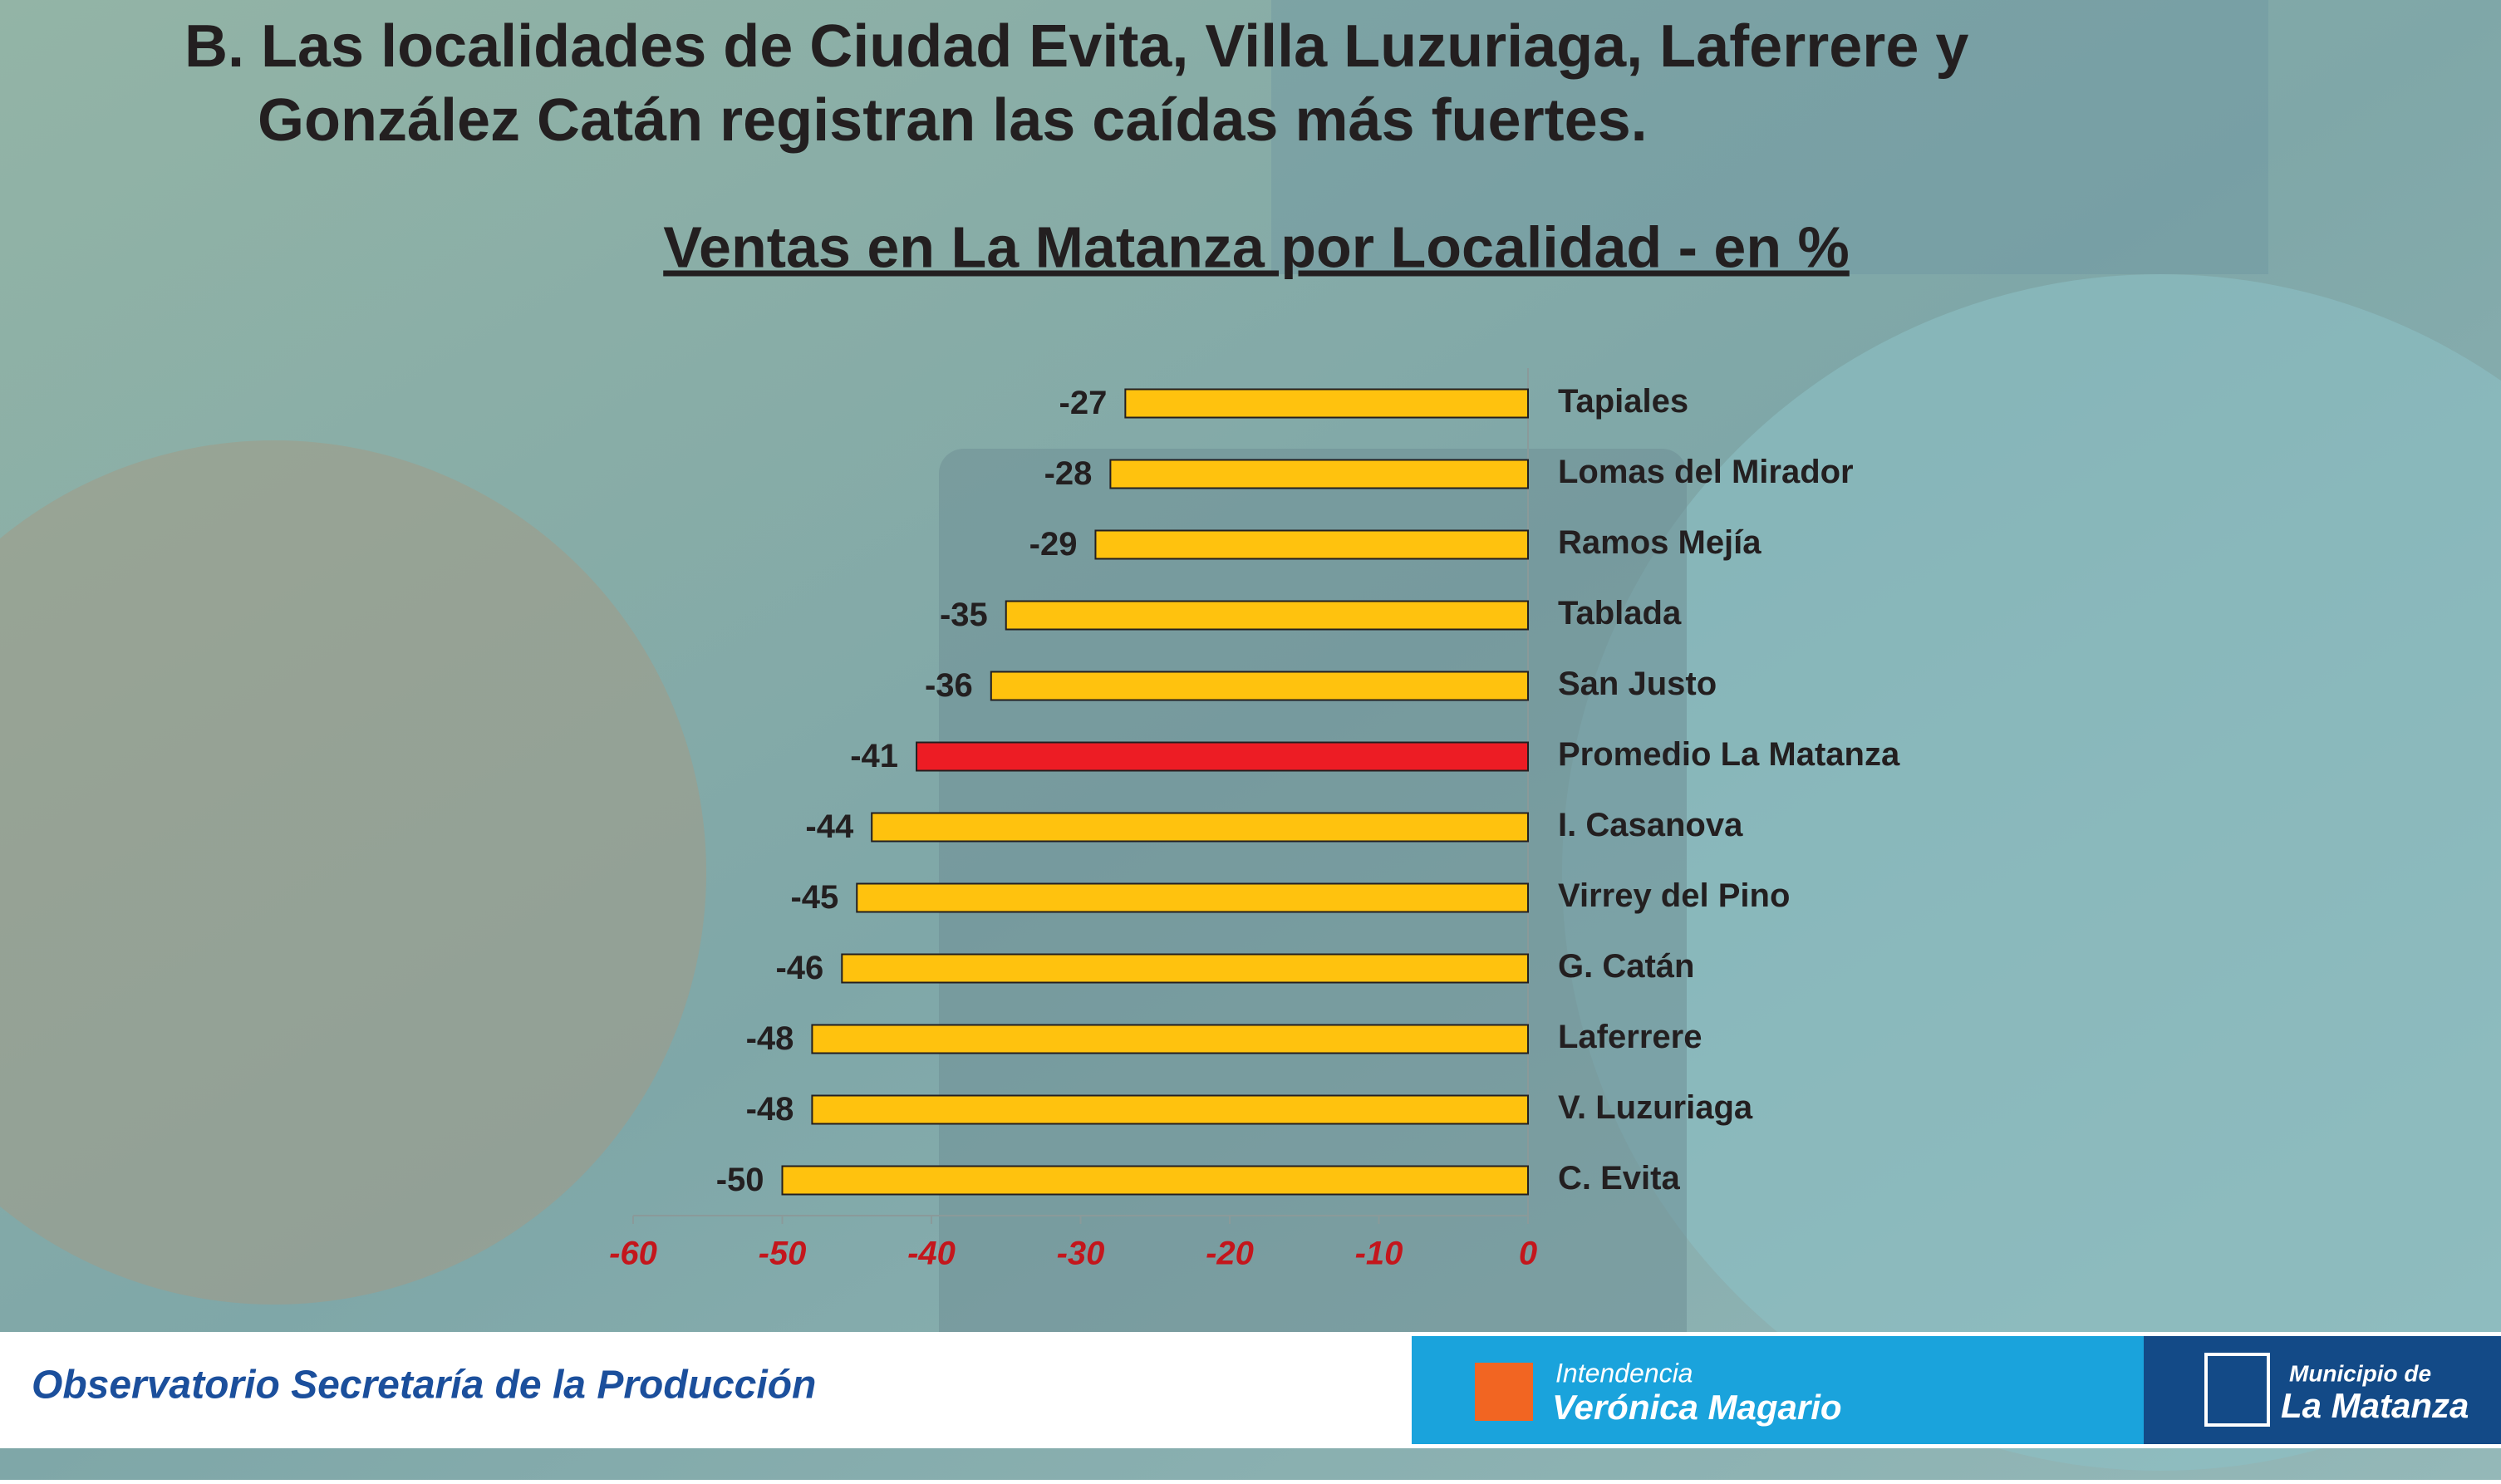  I want to click on value-label: -50, so click(740, 1180).